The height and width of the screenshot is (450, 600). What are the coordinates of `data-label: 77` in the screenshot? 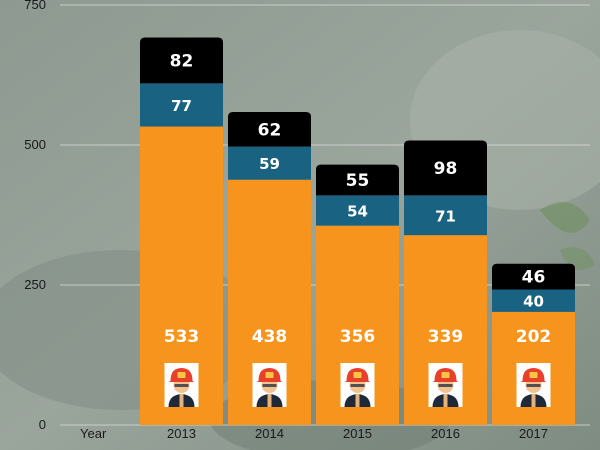 It's located at (181, 106).